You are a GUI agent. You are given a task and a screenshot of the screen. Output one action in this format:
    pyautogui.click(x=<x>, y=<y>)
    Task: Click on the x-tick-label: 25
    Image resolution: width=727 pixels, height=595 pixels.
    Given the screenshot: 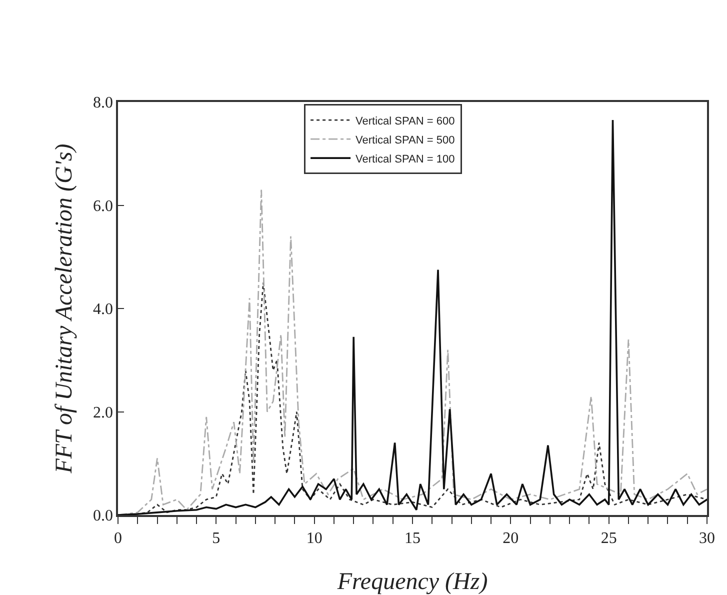 What is the action you would take?
    pyautogui.click(x=608, y=538)
    